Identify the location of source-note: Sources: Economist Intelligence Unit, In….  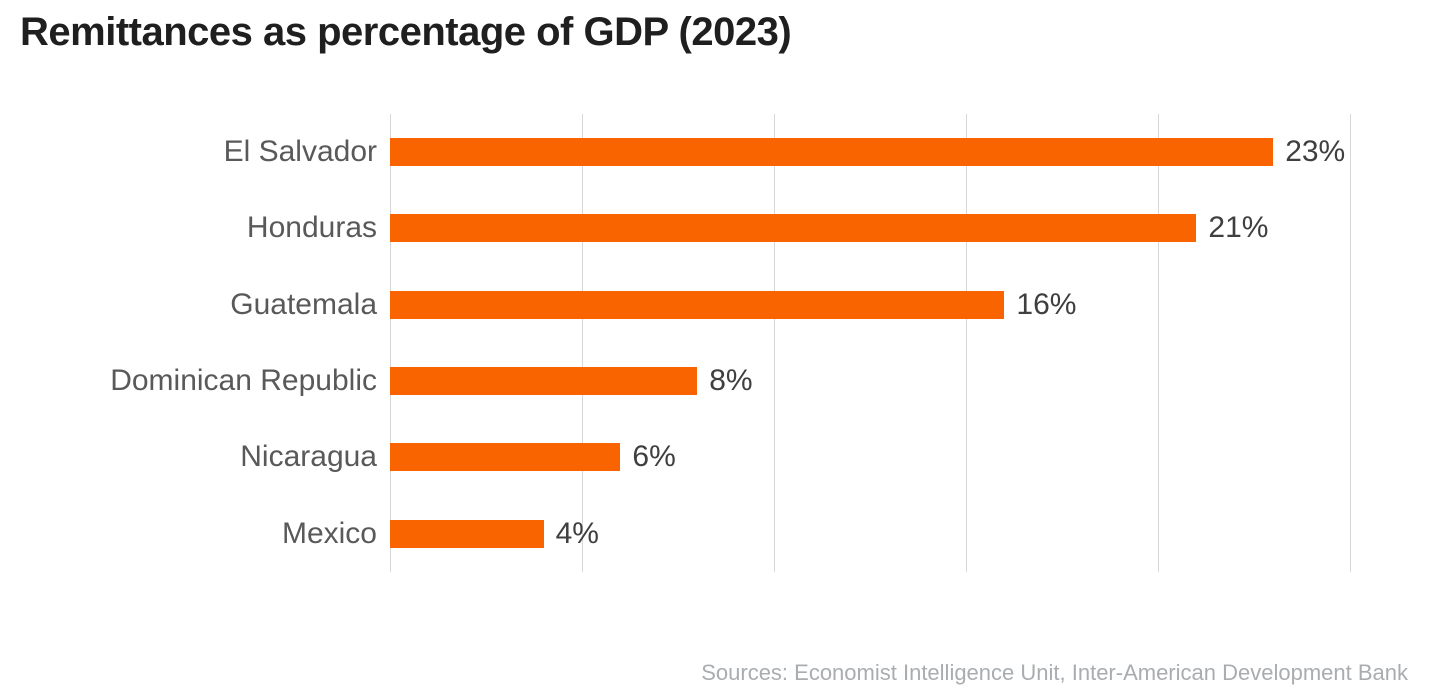
(1054, 672).